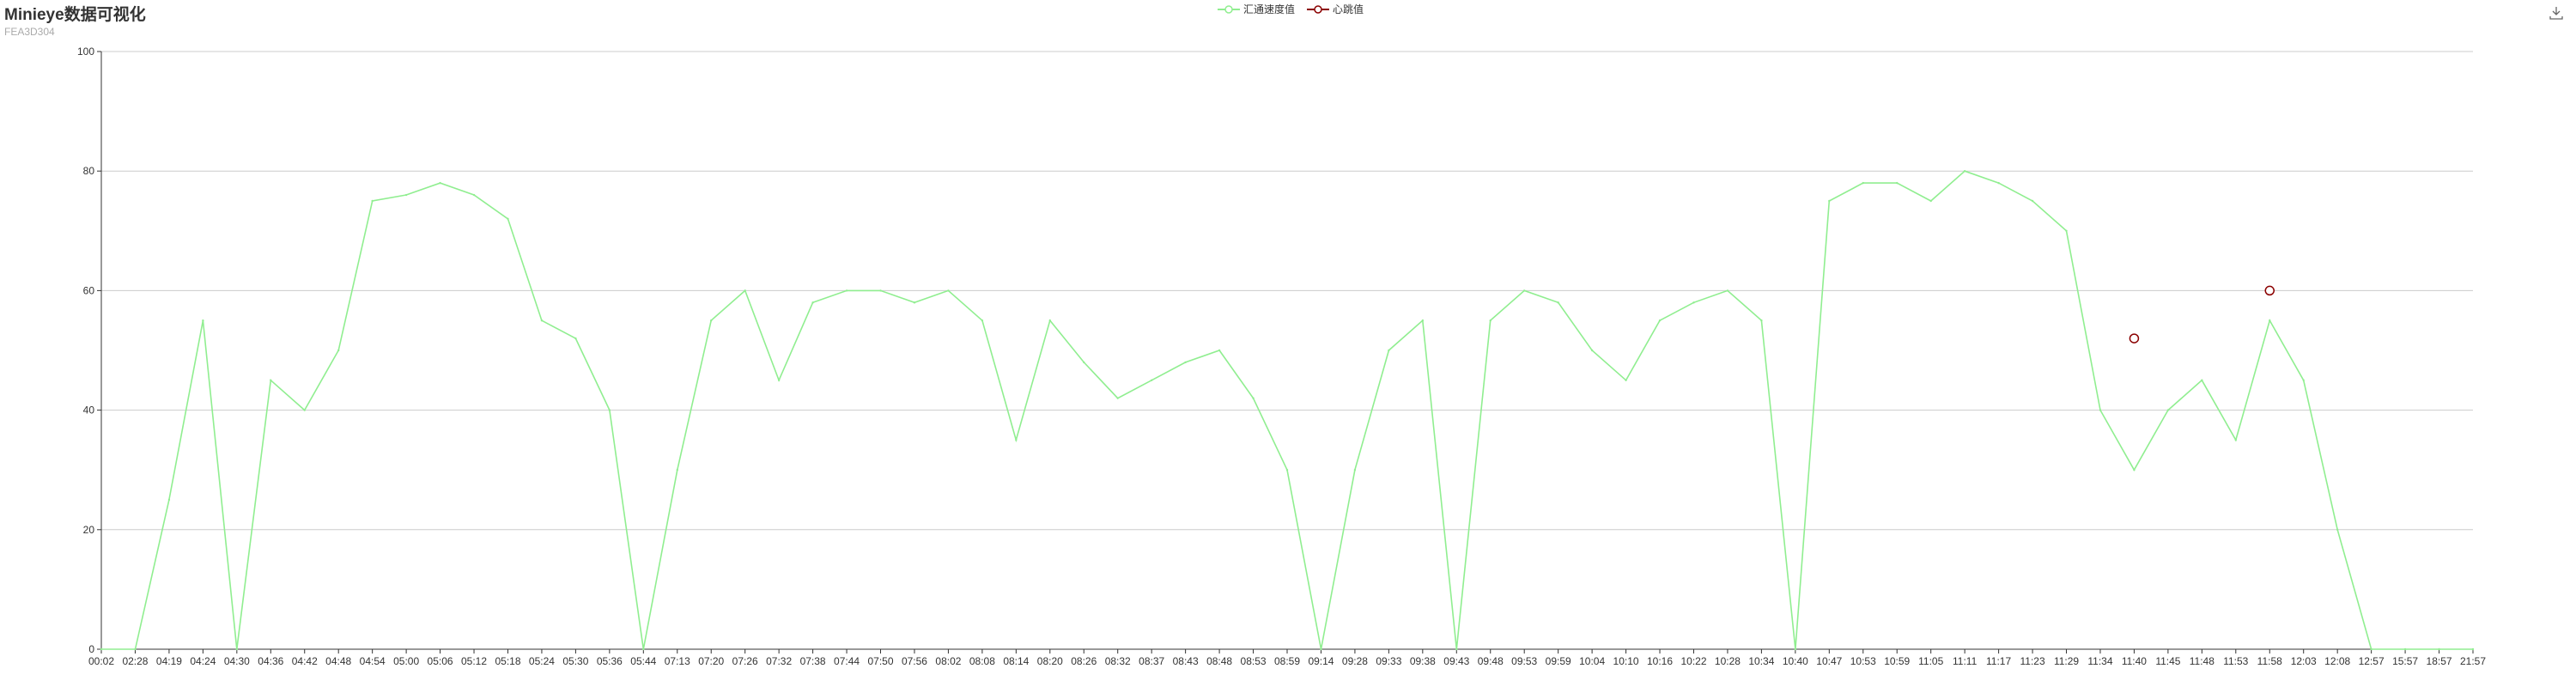  What do you see at coordinates (1219, 661) in the screenshot?
I see `x-tick-label: 08:48` at bounding box center [1219, 661].